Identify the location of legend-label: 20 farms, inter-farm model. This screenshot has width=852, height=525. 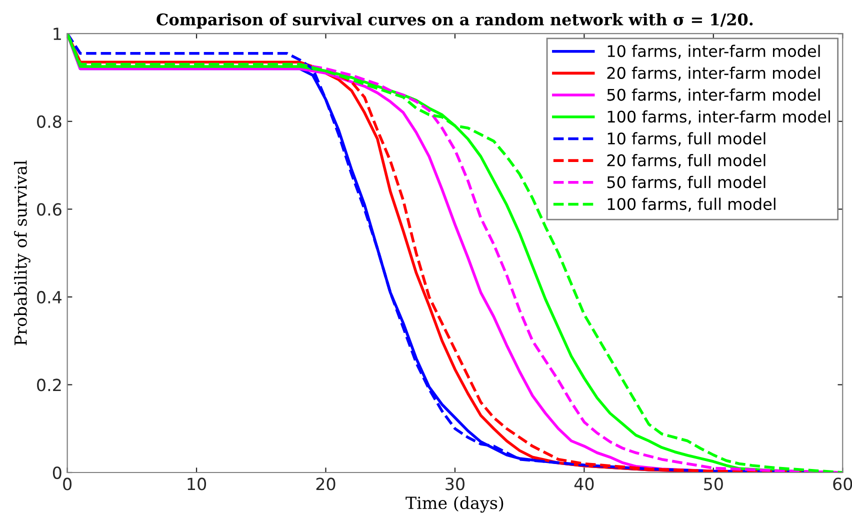
(713, 73).